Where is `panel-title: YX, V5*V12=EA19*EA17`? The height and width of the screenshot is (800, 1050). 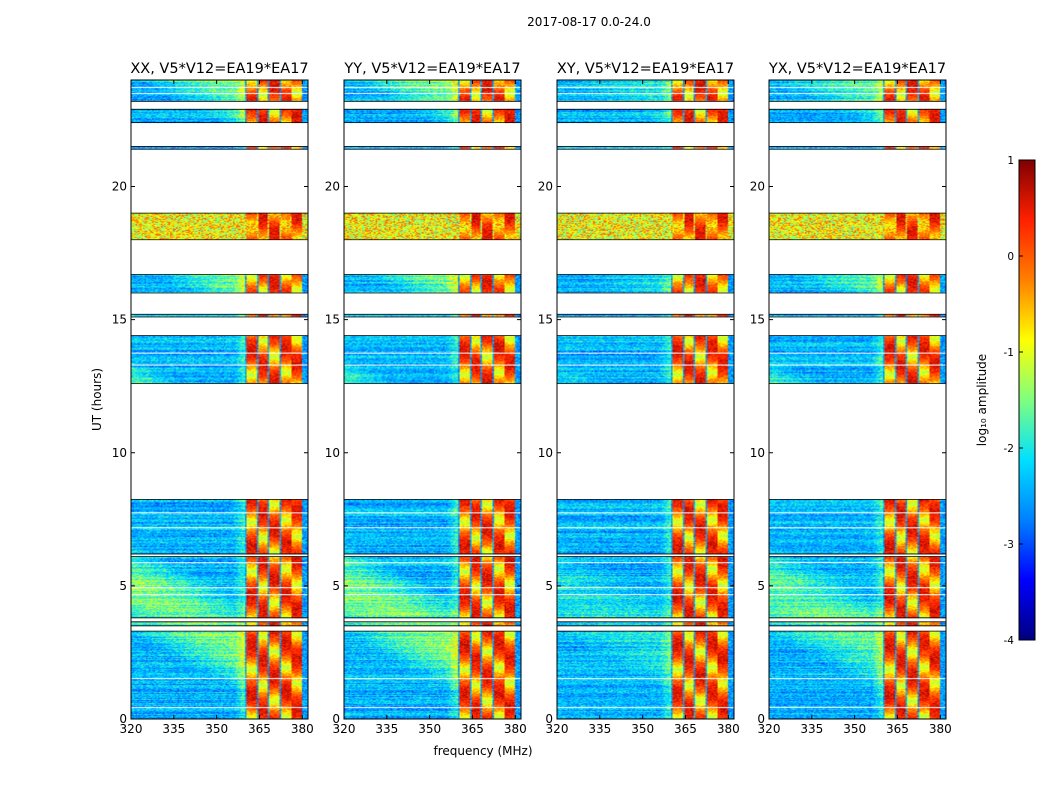 panel-title: YX, V5*V12=EA19*EA17 is located at coordinates (857, 69).